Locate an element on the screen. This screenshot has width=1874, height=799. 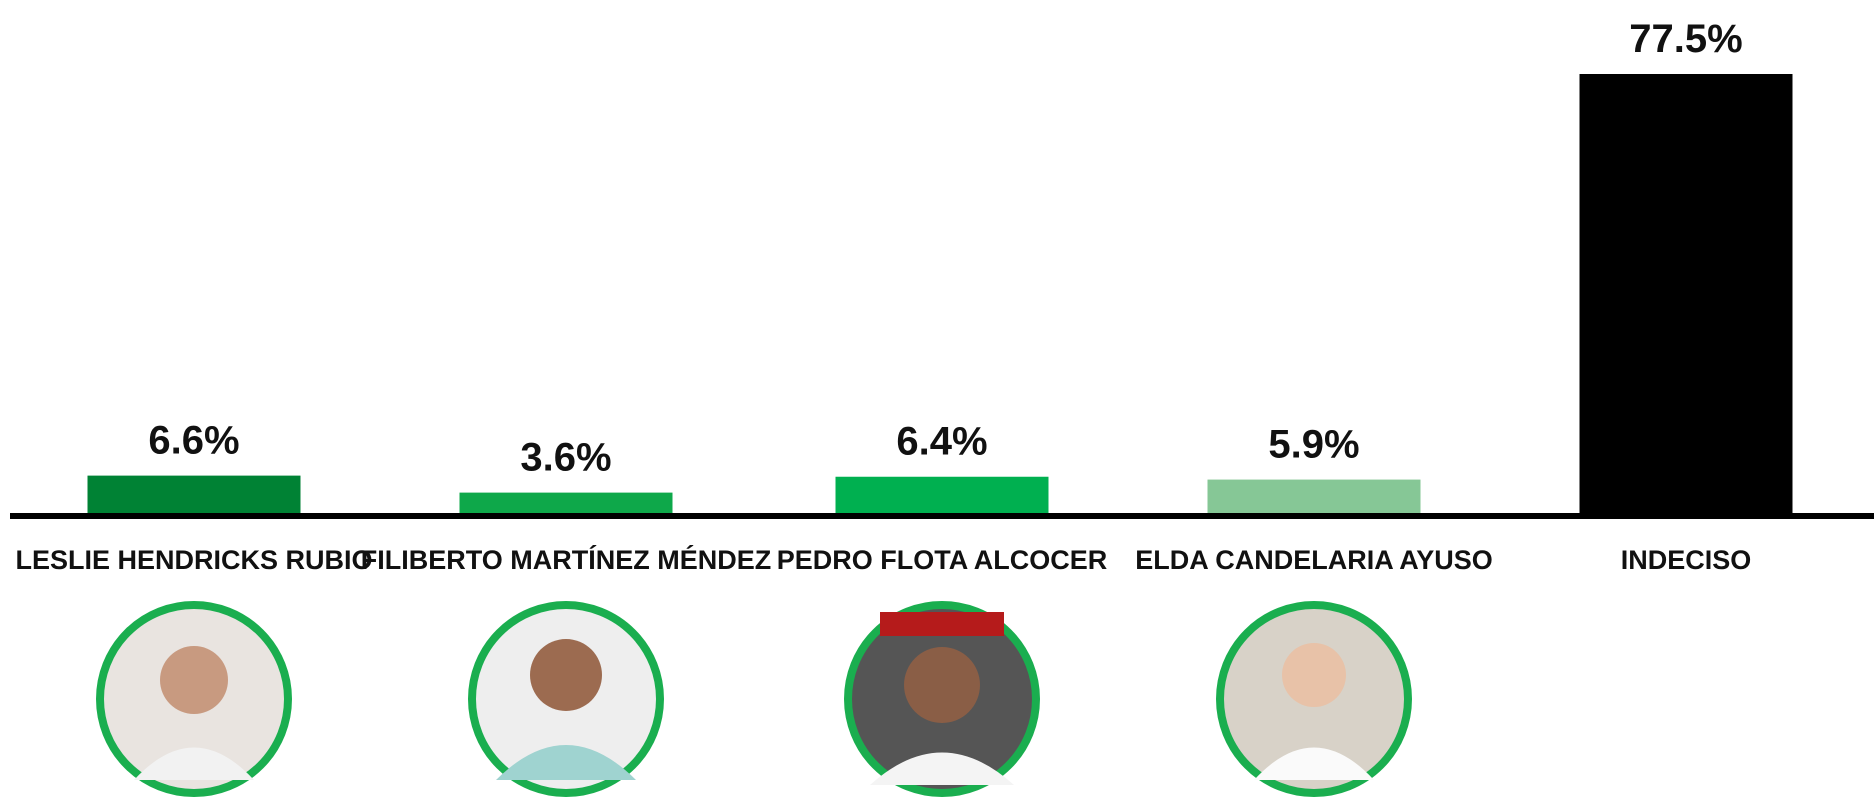
category-label: INDECISO is located at coordinates (1686, 560).